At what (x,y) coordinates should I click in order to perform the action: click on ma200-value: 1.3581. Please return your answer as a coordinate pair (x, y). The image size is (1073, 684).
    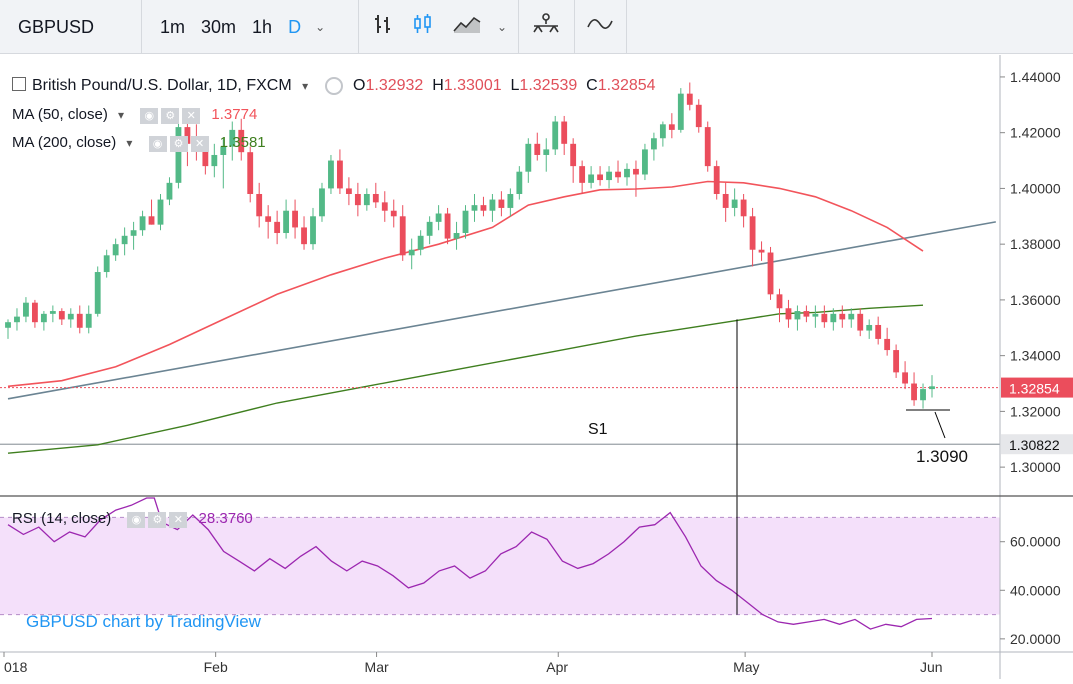
    Looking at the image, I should click on (242, 142).